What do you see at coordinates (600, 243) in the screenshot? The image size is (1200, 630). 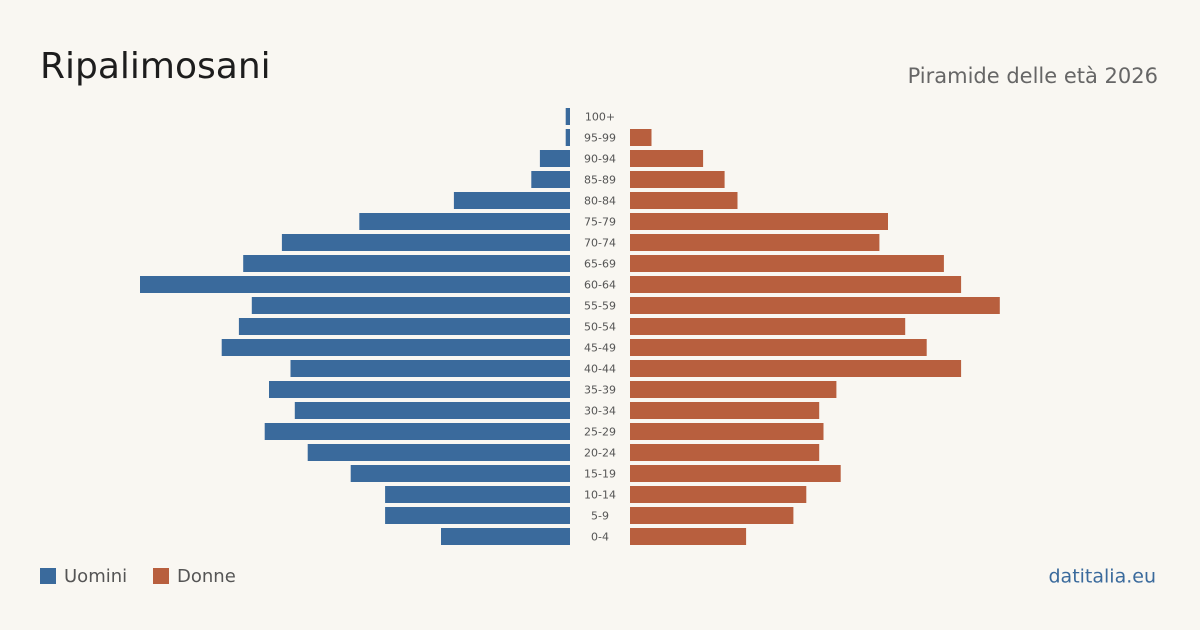 I see `age-label: 70-74` at bounding box center [600, 243].